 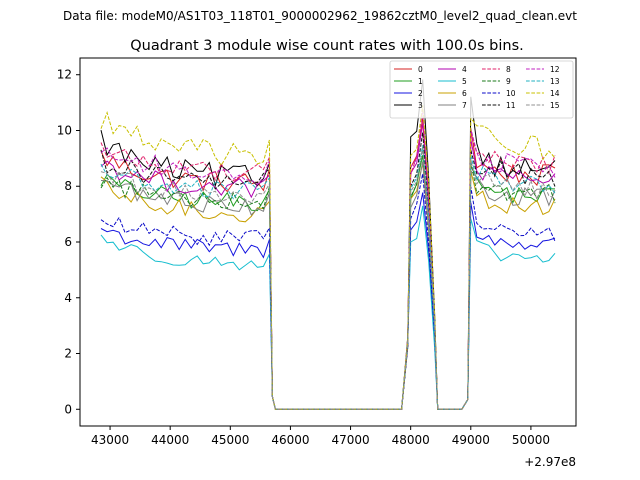 I want to click on legend-label-3: 3, so click(x=420, y=105).